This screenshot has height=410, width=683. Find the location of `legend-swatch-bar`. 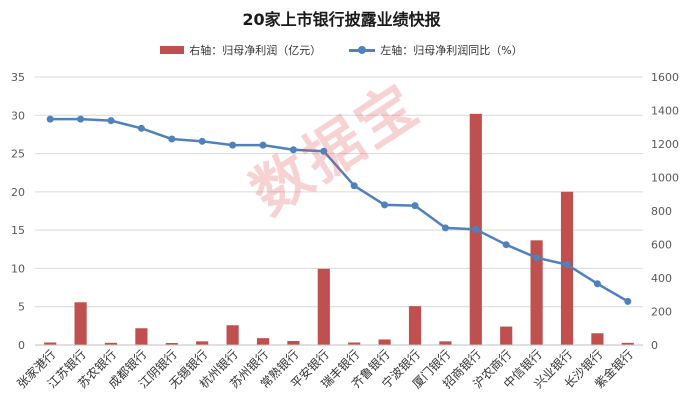

legend-swatch-bar is located at coordinates (172, 50).